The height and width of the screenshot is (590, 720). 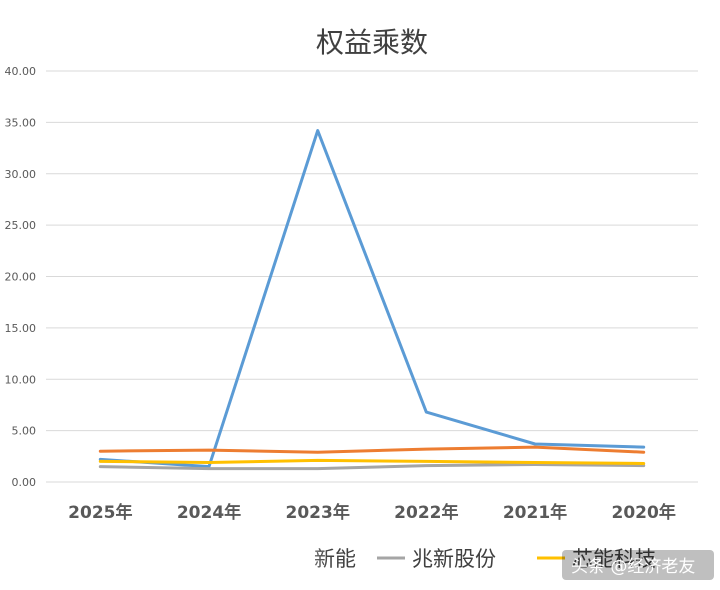 I want to click on legend-label-series-3: 兆新股份, so click(x=454, y=559).